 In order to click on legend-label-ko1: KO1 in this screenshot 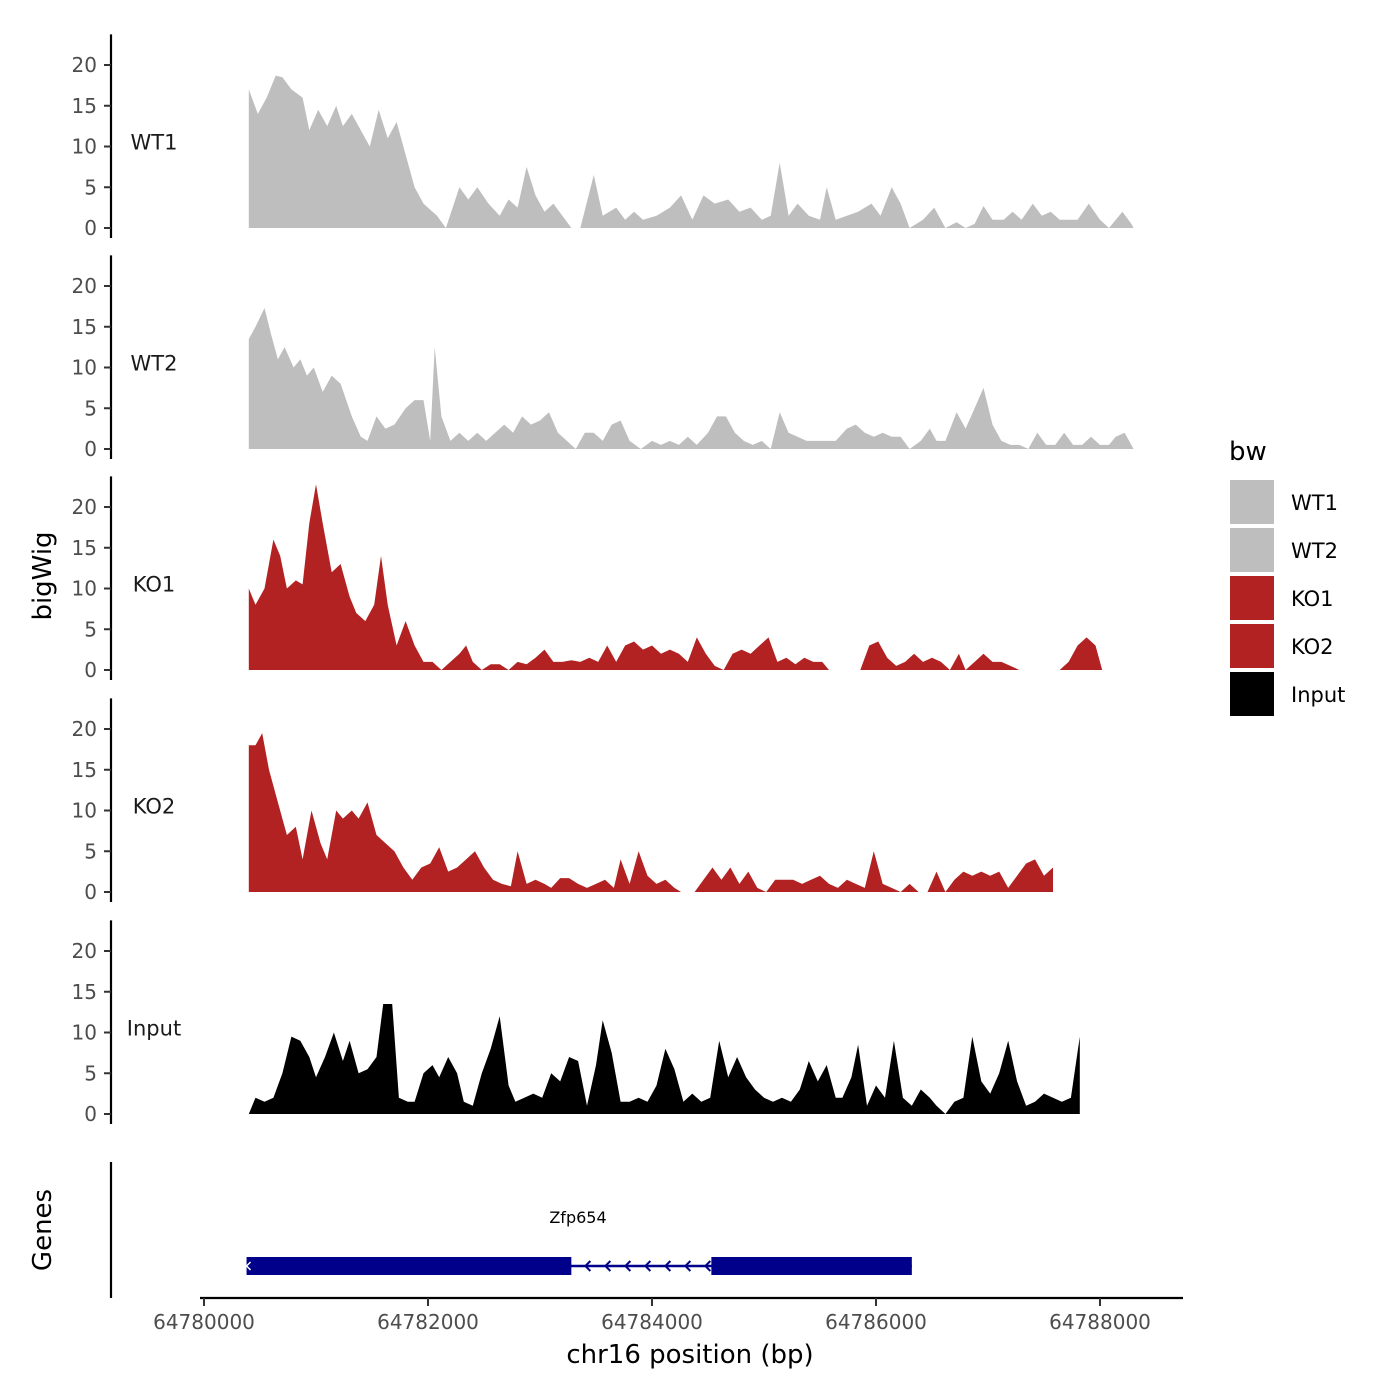, I will do `click(1312, 599)`.